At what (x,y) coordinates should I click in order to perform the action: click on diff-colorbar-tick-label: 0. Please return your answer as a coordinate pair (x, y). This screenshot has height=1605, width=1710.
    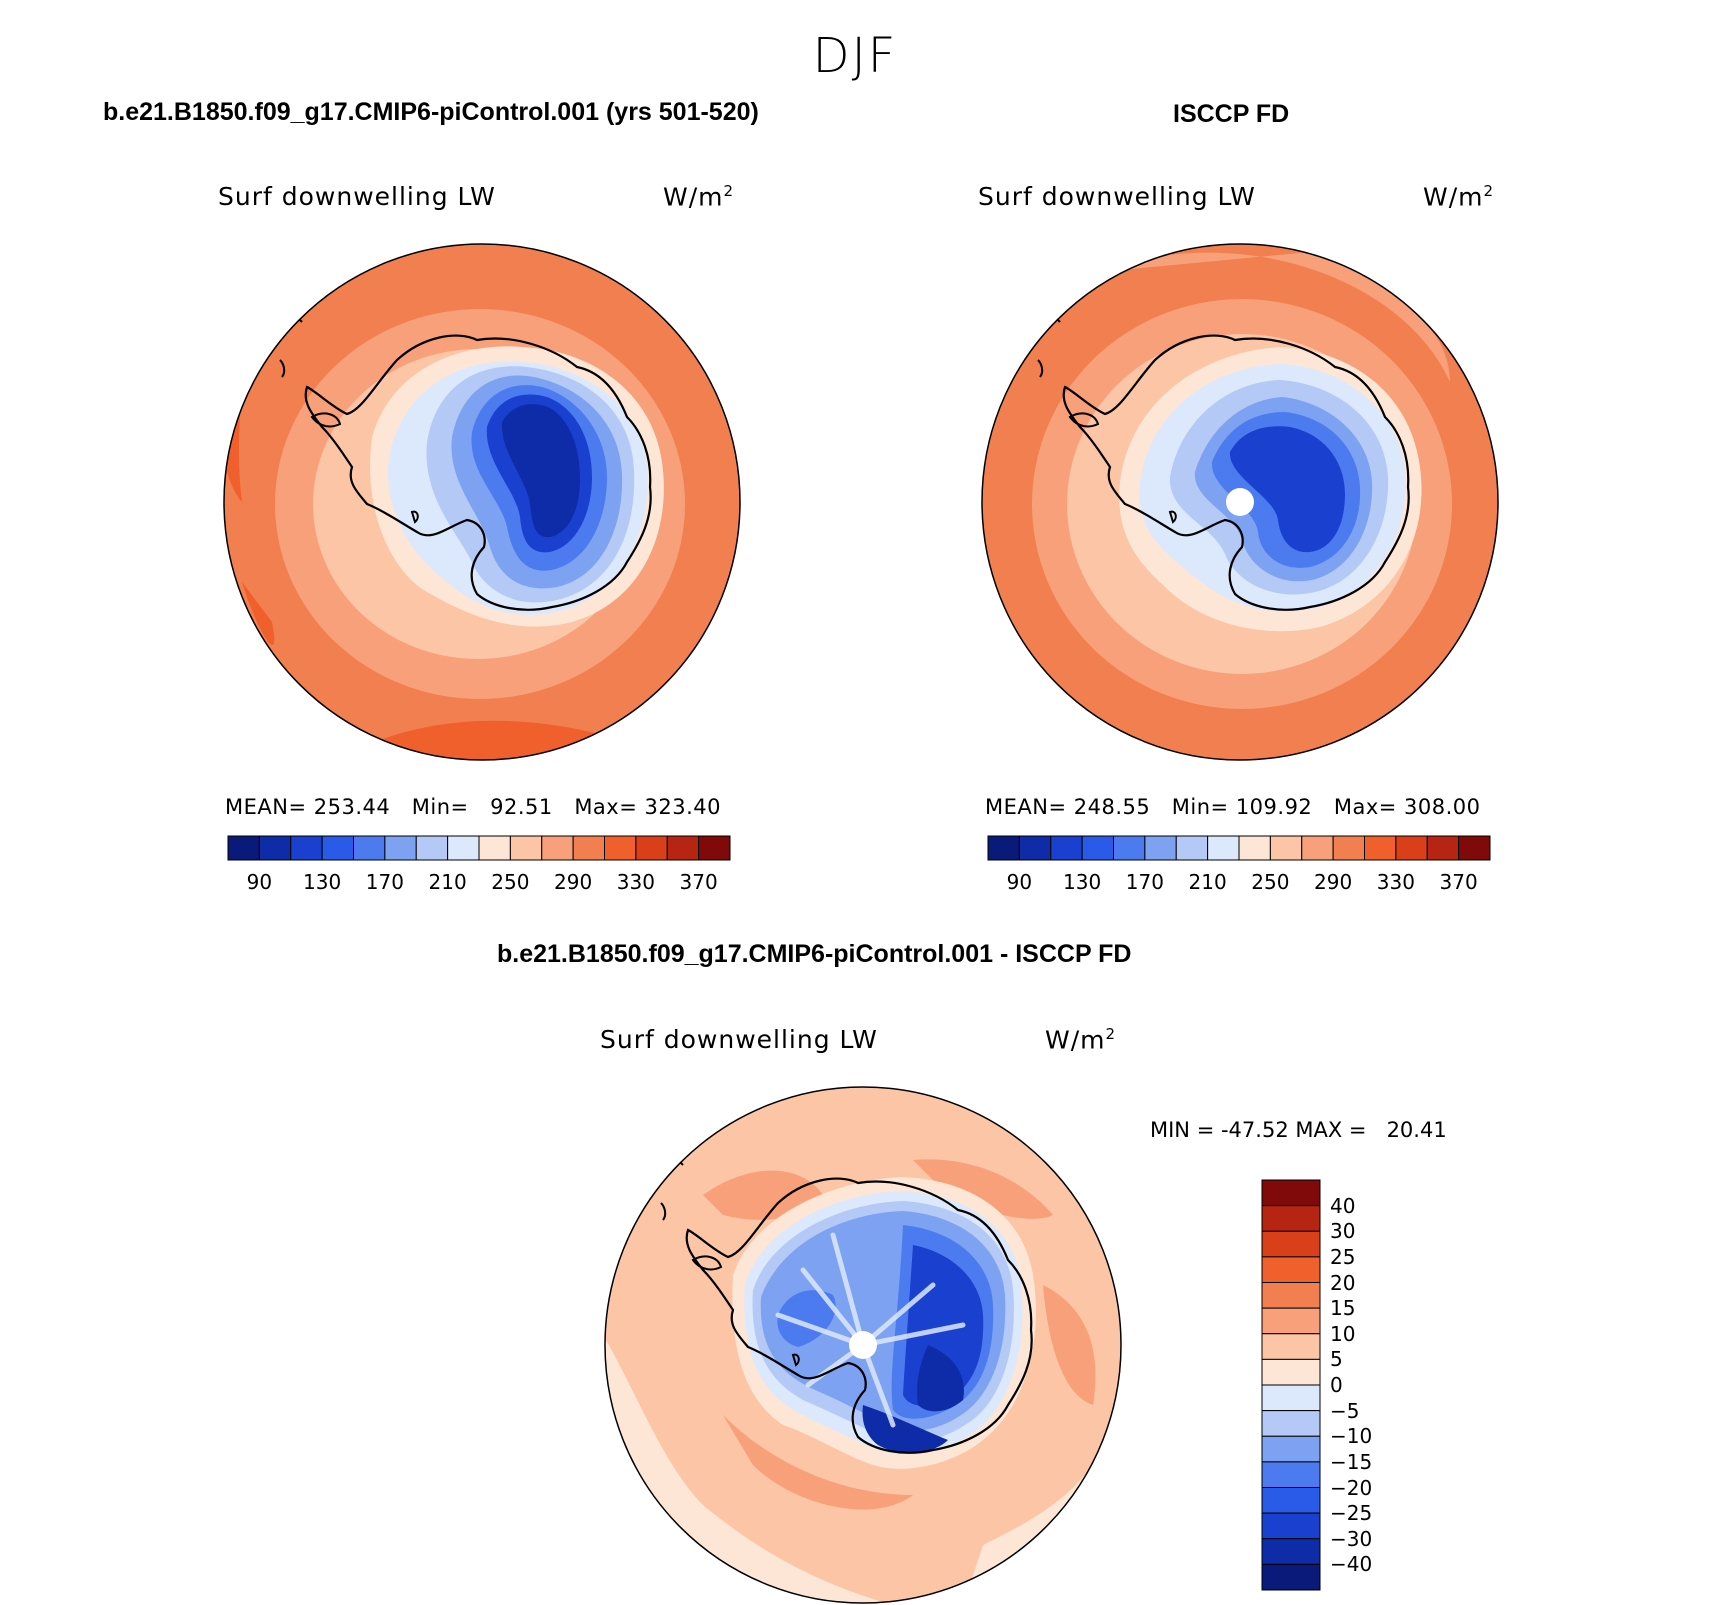
    Looking at the image, I should click on (1336, 1385).